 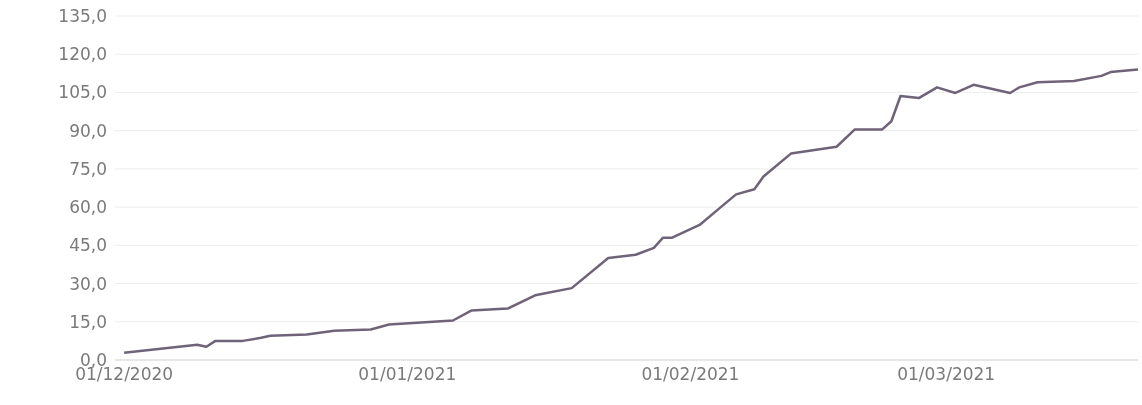 What do you see at coordinates (88, 130) in the screenshot?
I see `y-tick-label: 90,0` at bounding box center [88, 130].